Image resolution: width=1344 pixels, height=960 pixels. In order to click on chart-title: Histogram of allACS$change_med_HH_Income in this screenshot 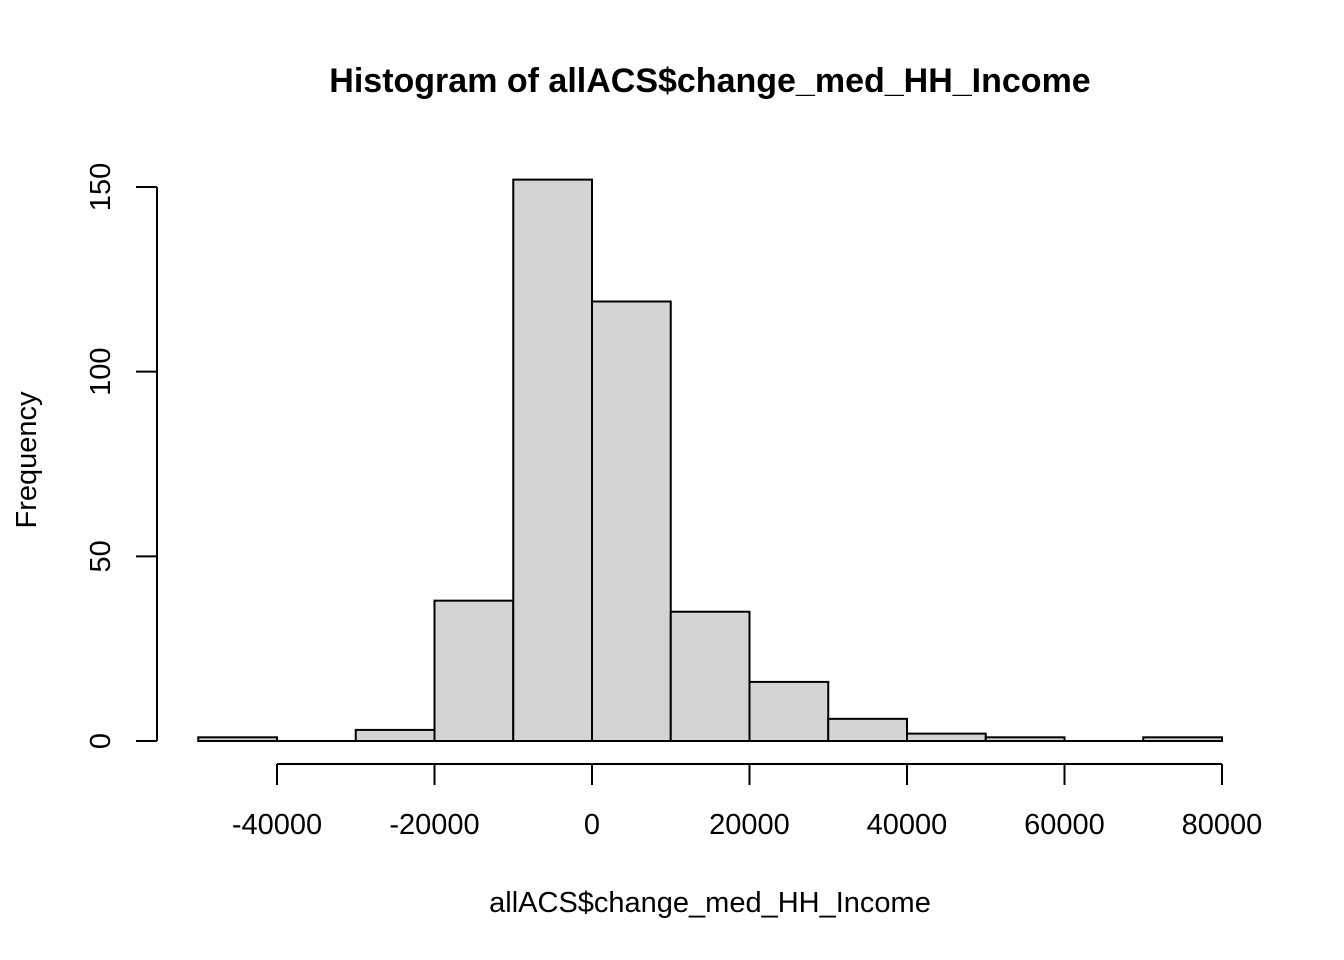, I will do `click(709, 81)`.